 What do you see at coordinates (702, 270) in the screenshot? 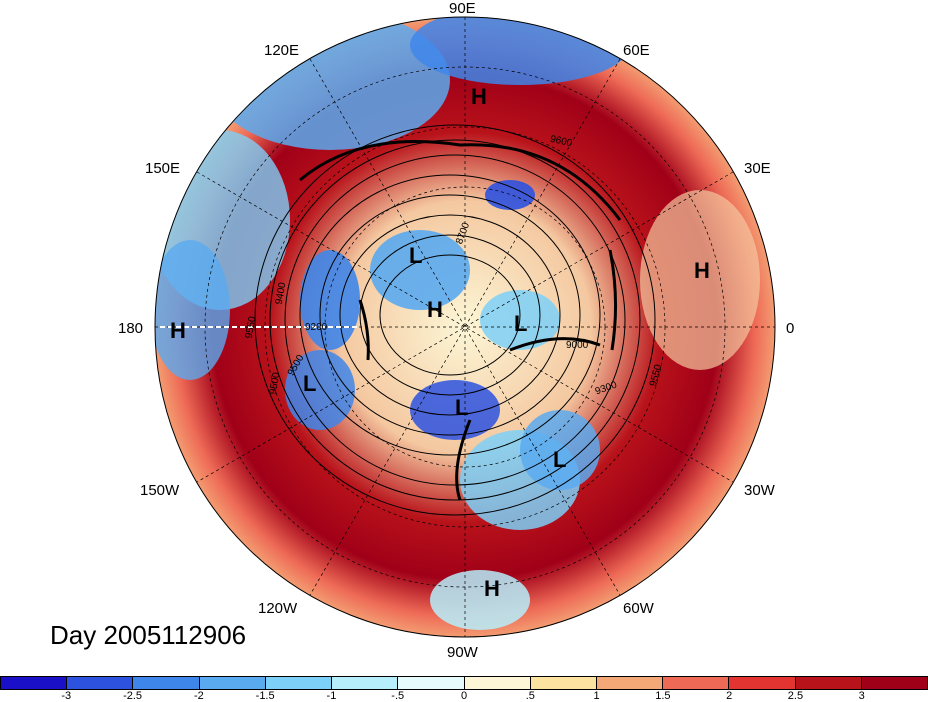
I see `high-center-africa: H` at bounding box center [702, 270].